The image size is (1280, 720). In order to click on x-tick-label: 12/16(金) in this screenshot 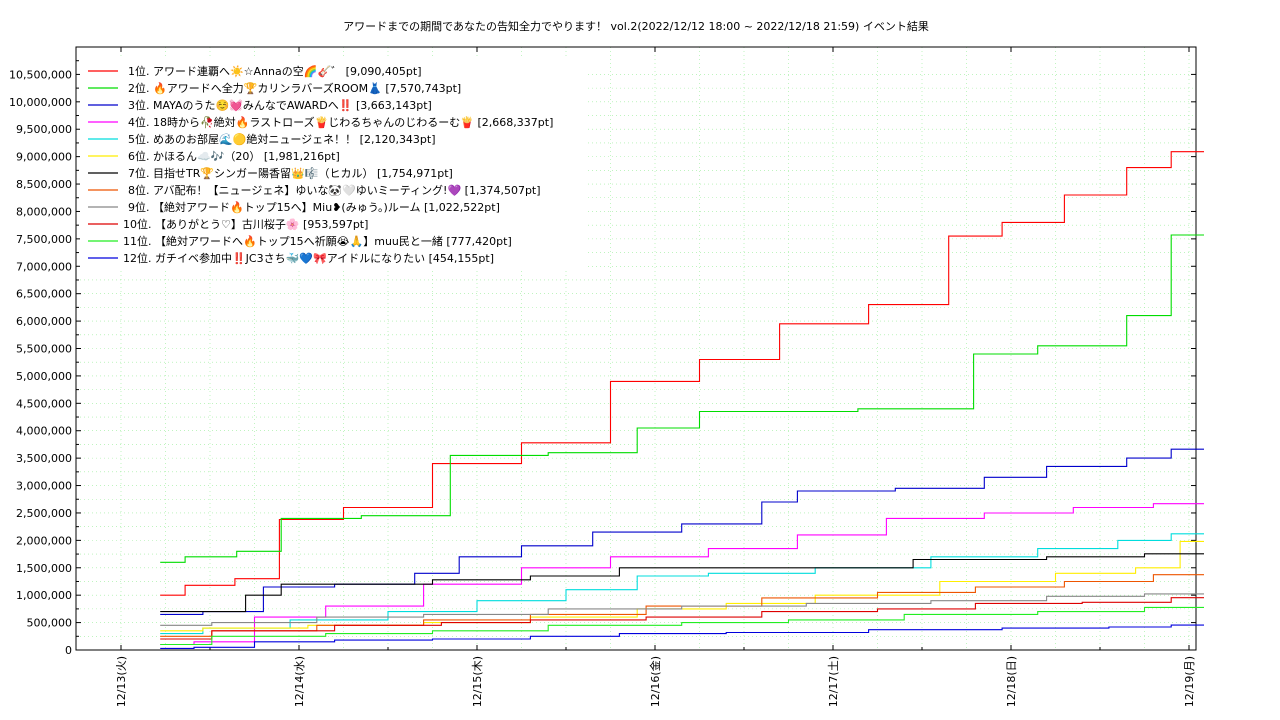, I will do `click(655, 681)`.